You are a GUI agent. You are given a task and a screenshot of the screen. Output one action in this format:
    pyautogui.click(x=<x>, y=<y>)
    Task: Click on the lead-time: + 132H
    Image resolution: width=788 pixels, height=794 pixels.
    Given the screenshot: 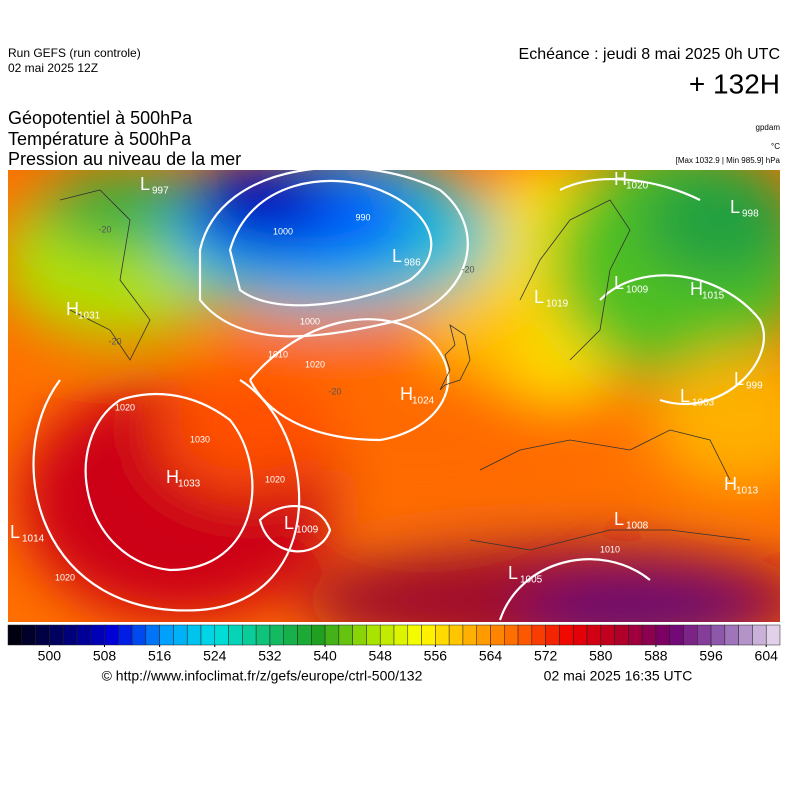 What is the action you would take?
    pyautogui.click(x=734, y=83)
    